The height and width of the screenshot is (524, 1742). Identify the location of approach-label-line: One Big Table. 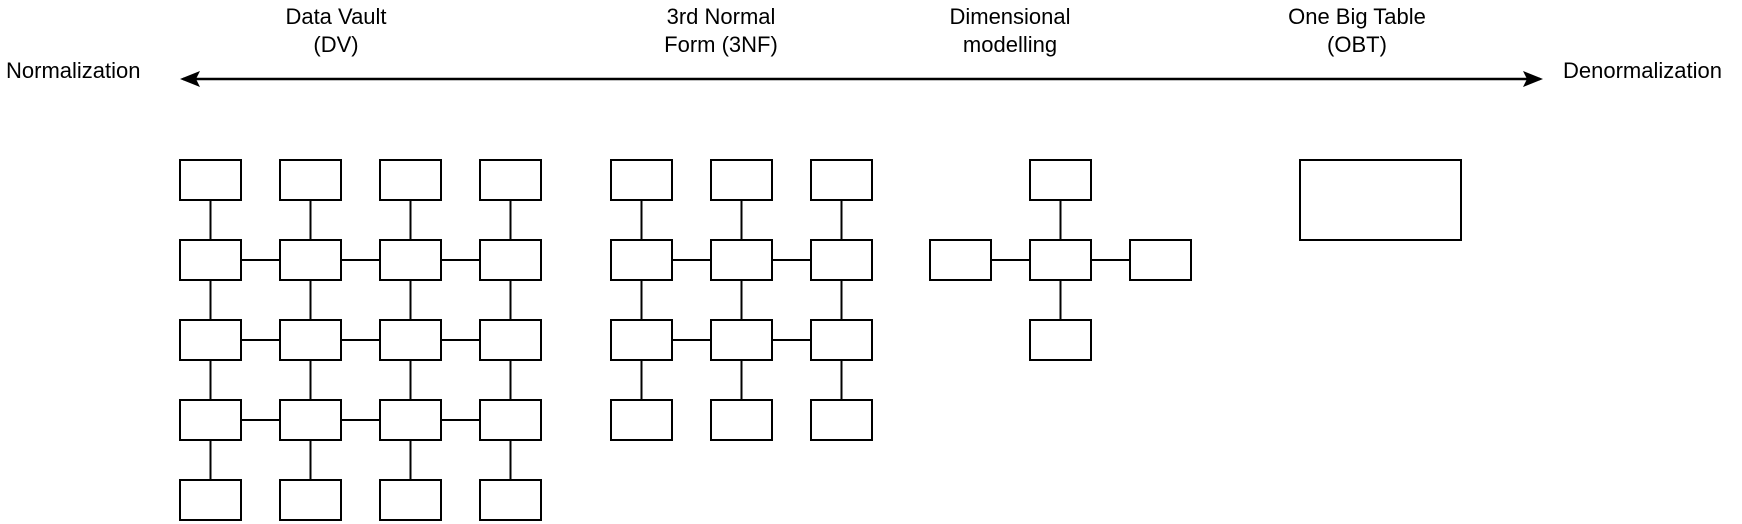
(1357, 16).